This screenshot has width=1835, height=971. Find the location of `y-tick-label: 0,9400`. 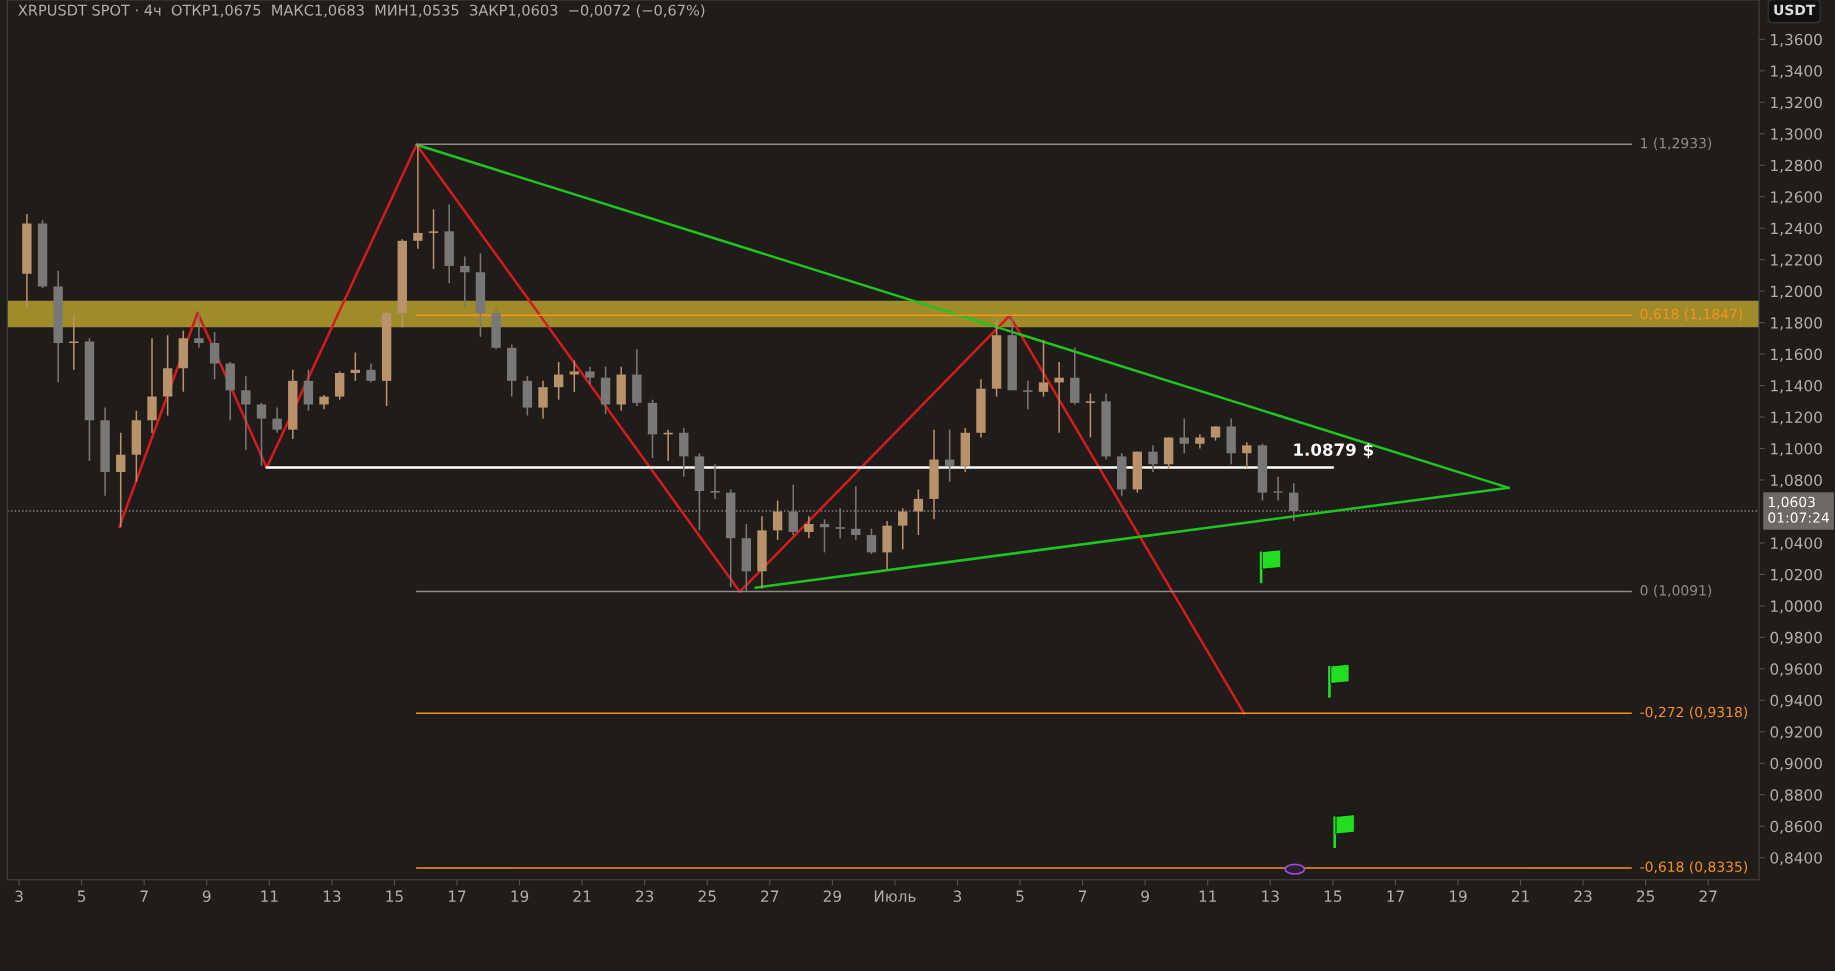

y-tick-label: 0,9400 is located at coordinates (1796, 701).